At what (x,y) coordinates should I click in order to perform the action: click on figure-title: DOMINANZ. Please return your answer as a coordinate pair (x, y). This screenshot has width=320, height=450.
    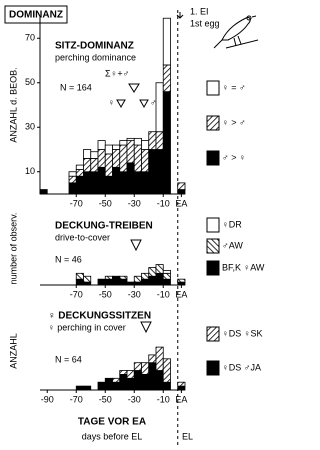
    Looking at the image, I should click on (36, 15).